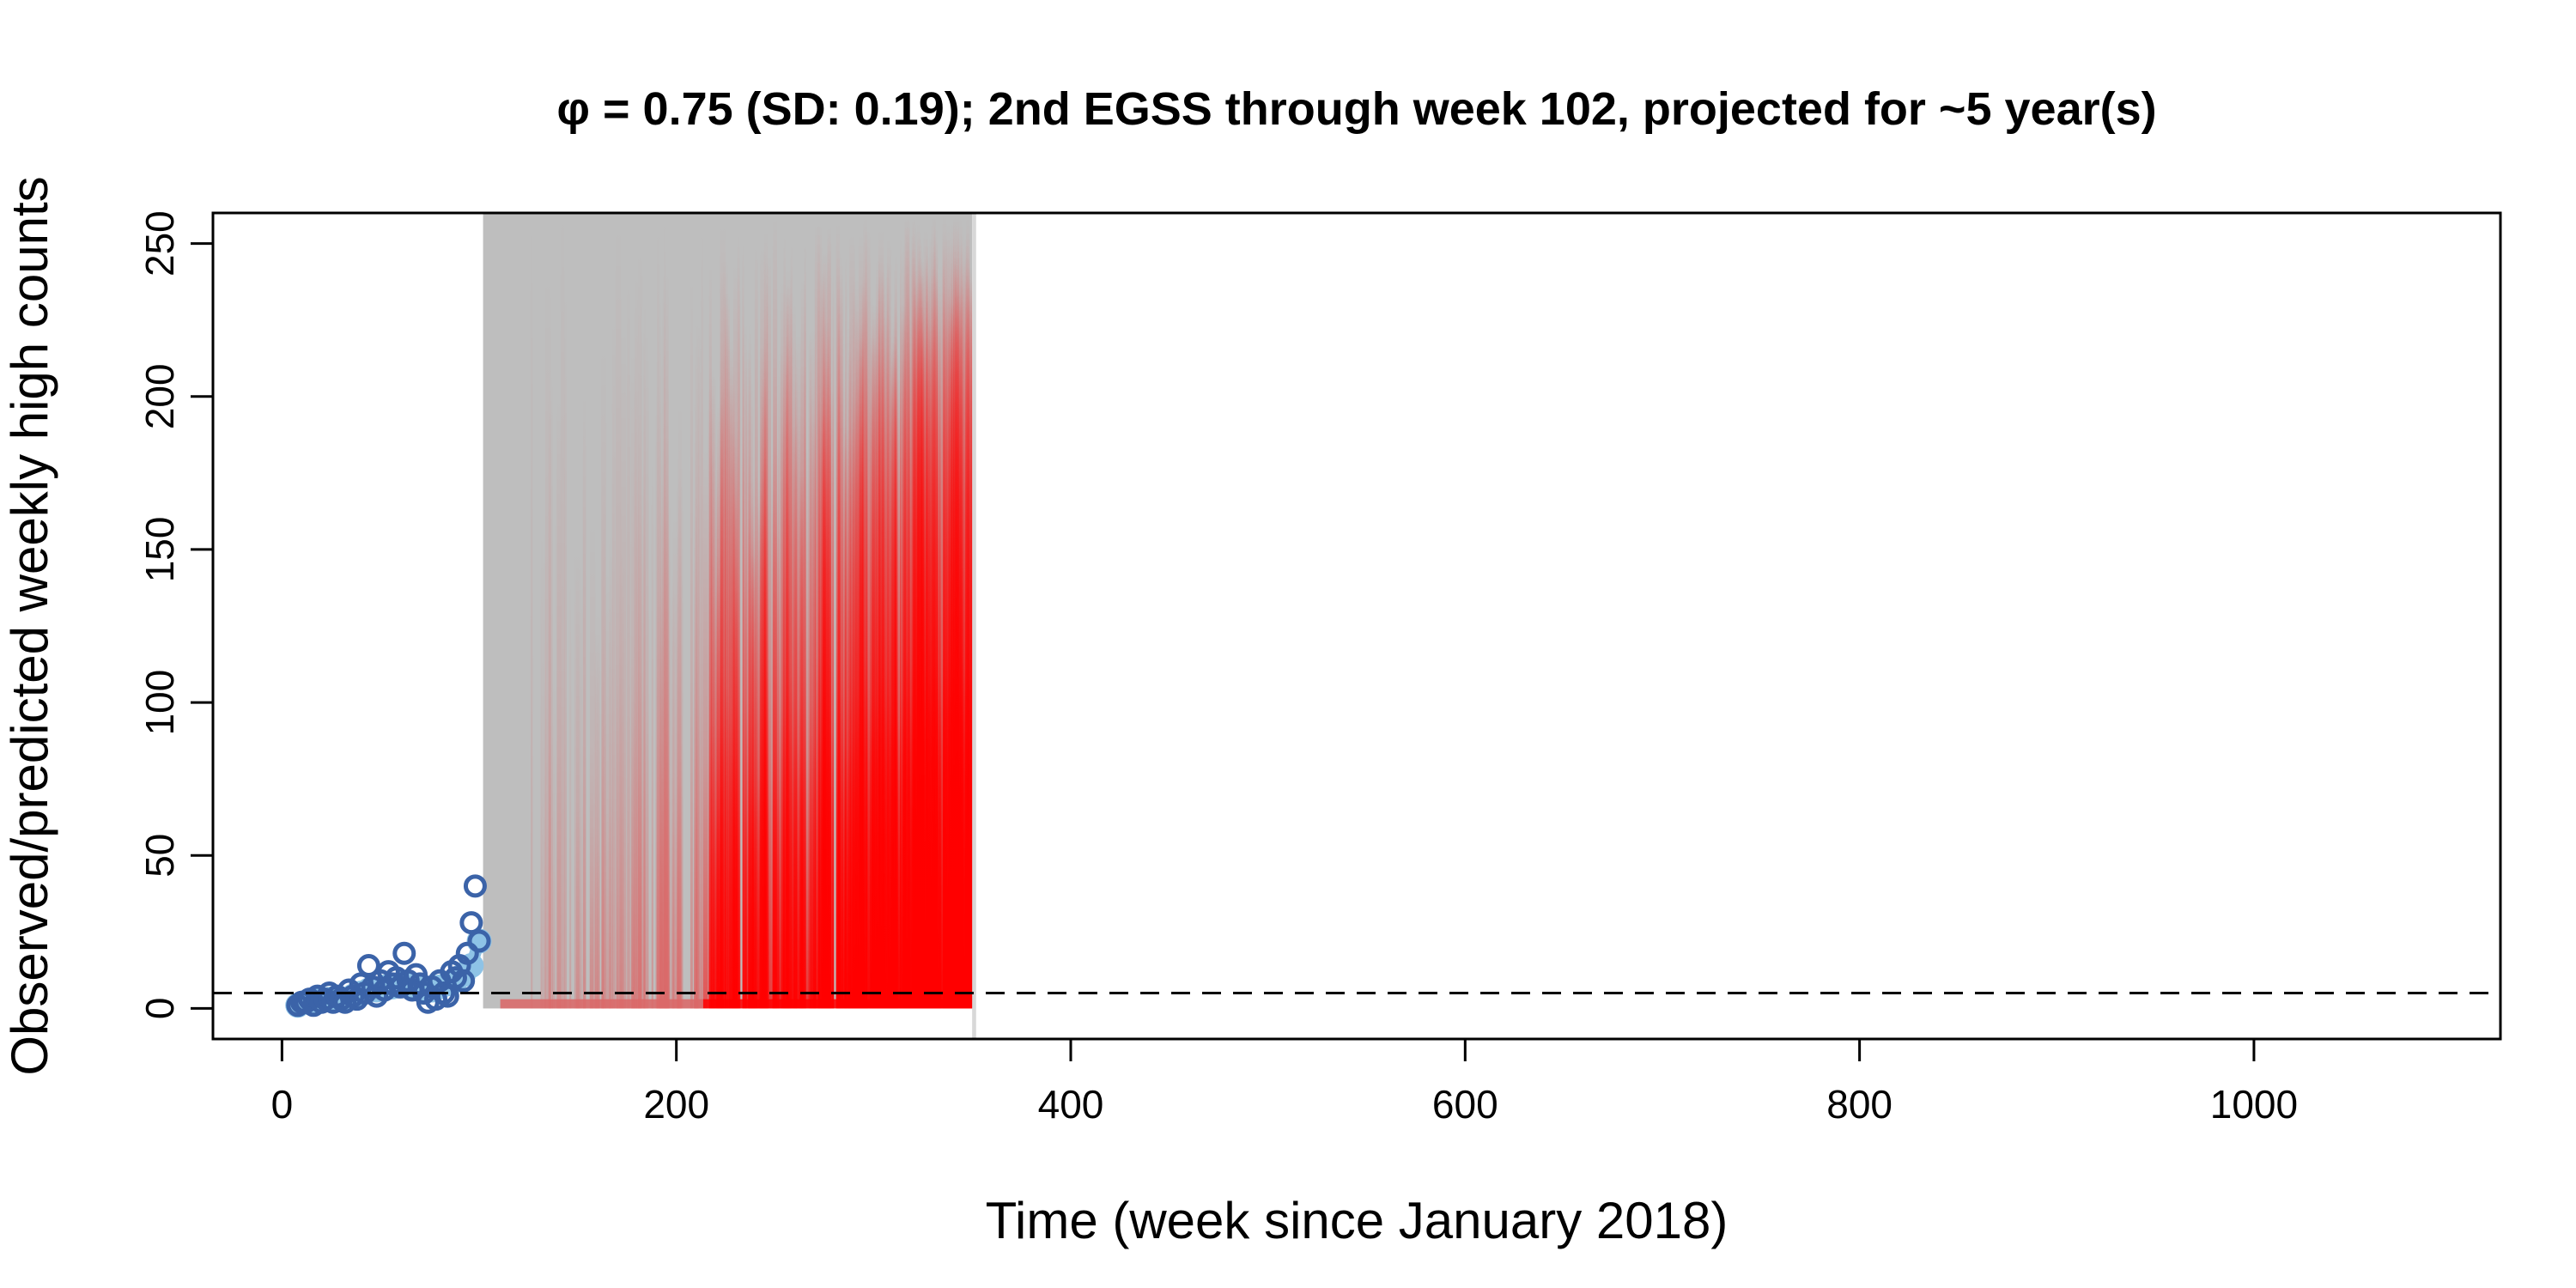  What do you see at coordinates (1284, 1082) in the screenshot?
I see `x-axis: 0 200 400 600 800 1000` at bounding box center [1284, 1082].